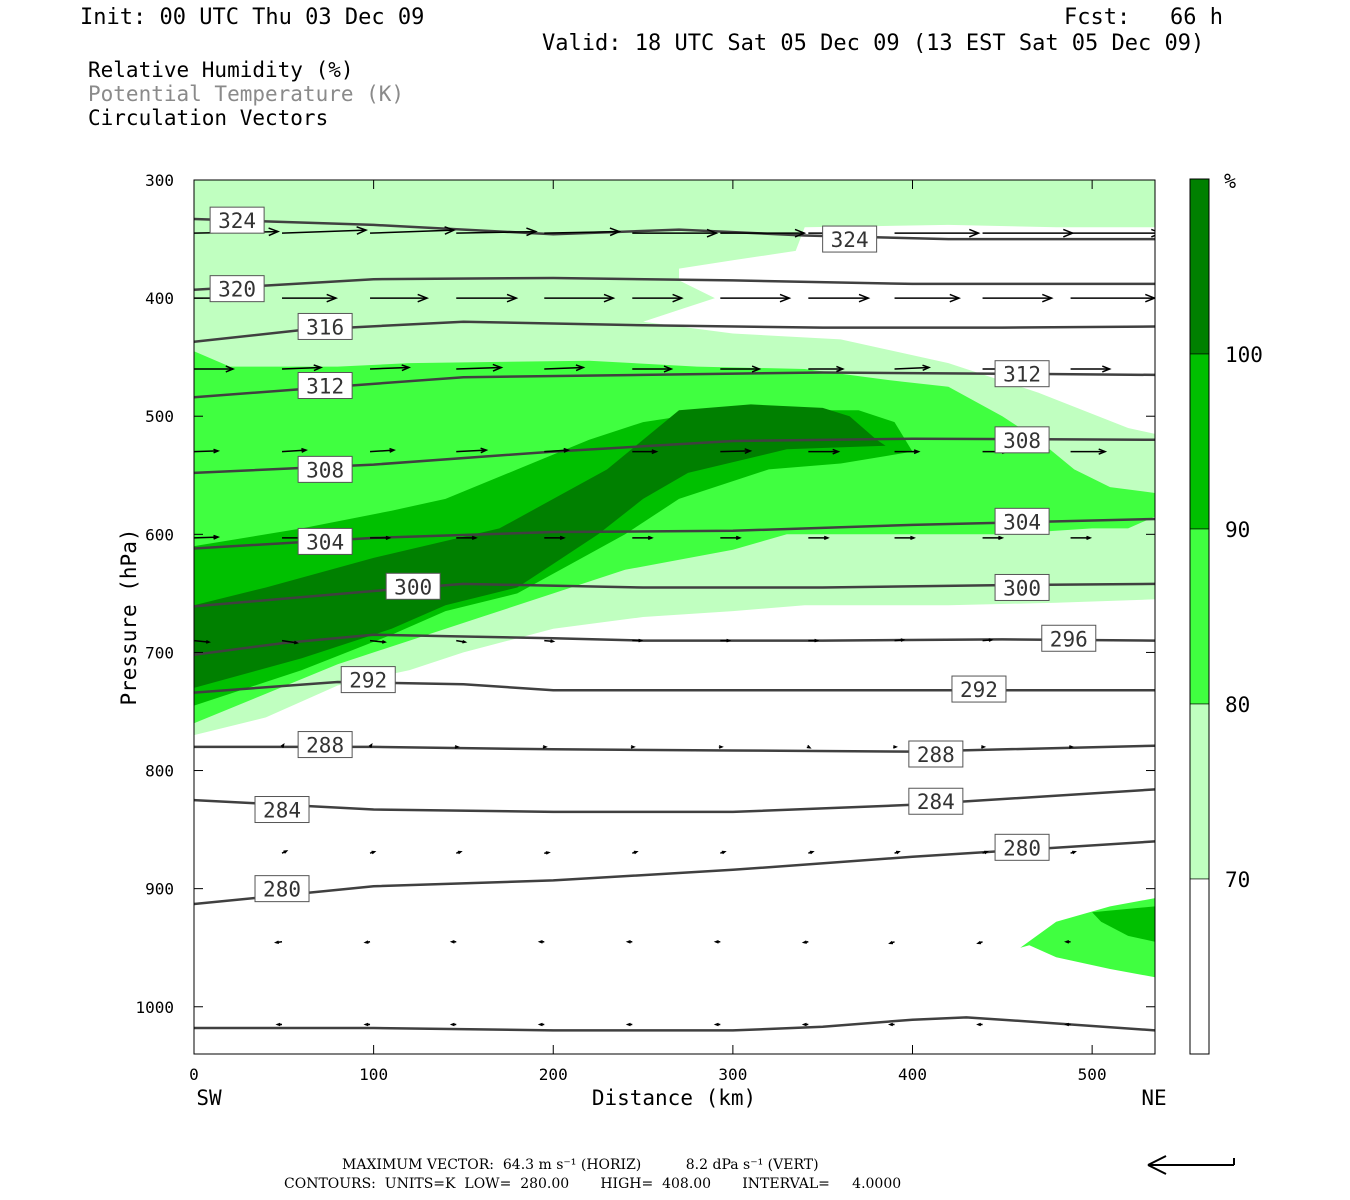  What do you see at coordinates (159, 416) in the screenshot?
I see `y-tick-label: 500` at bounding box center [159, 416].